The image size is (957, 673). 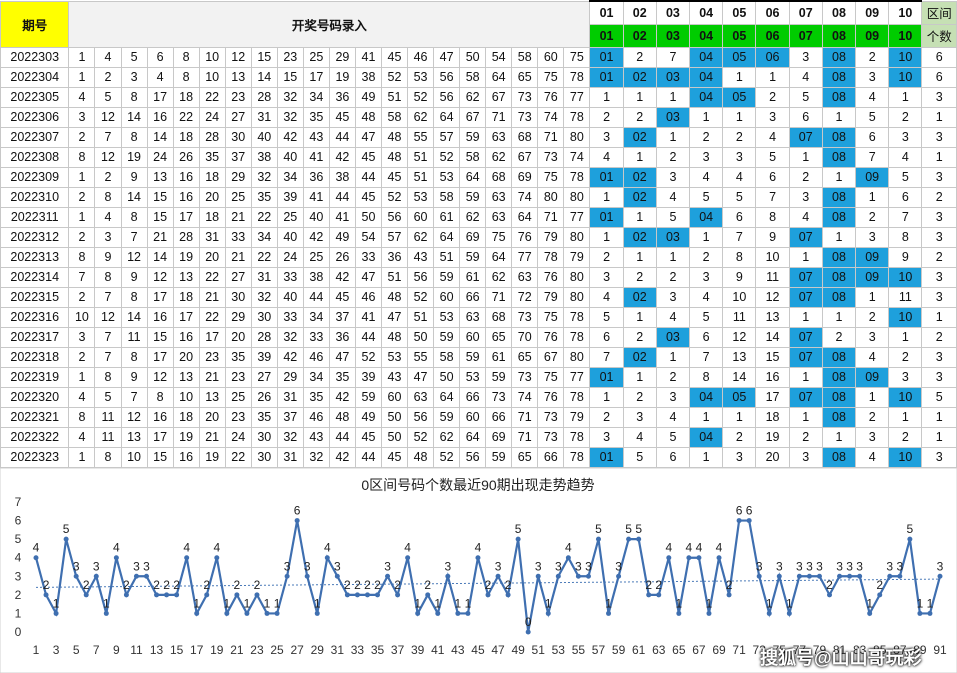 I want to click on number-cell: 63, so click(x=499, y=217).